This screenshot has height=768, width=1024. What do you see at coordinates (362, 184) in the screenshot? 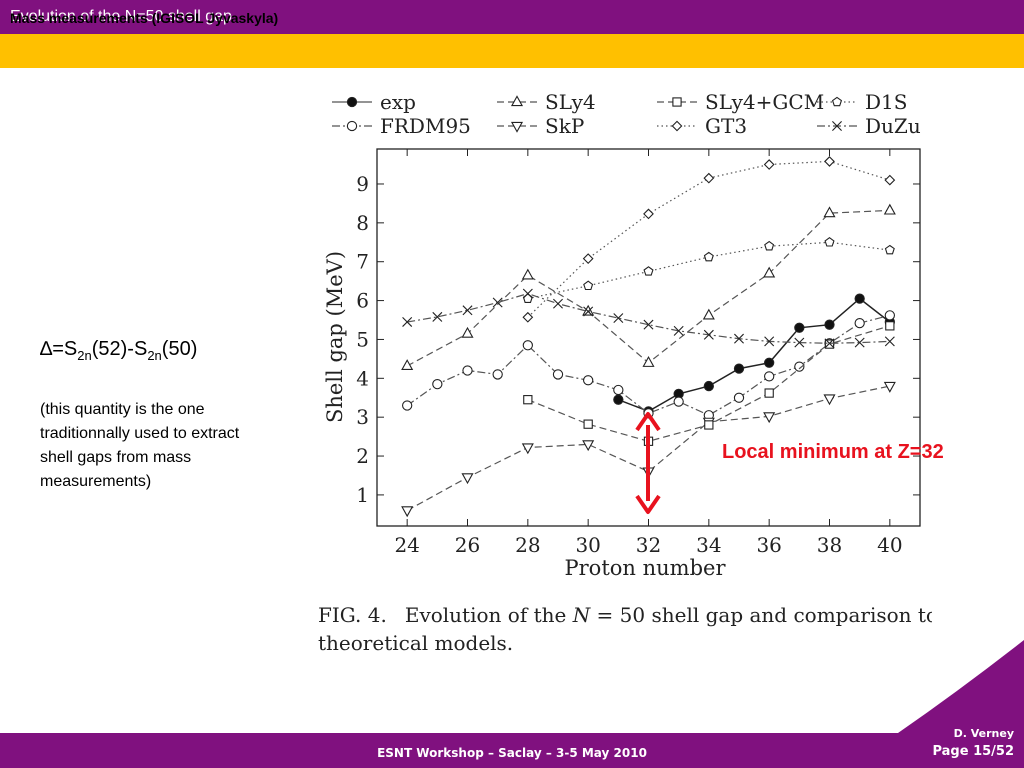
I see `y-tick-label: 9` at bounding box center [362, 184].